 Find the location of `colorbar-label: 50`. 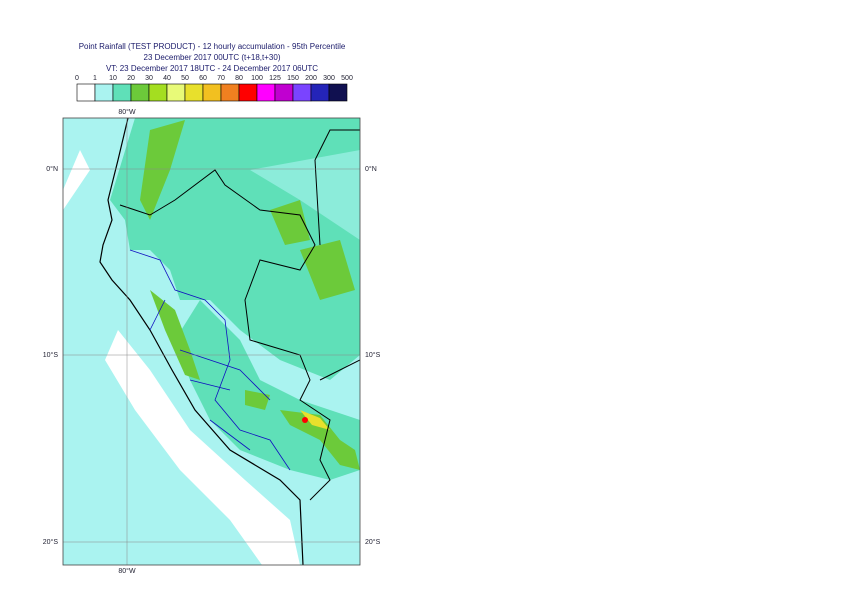

colorbar-label: 50 is located at coordinates (185, 78).